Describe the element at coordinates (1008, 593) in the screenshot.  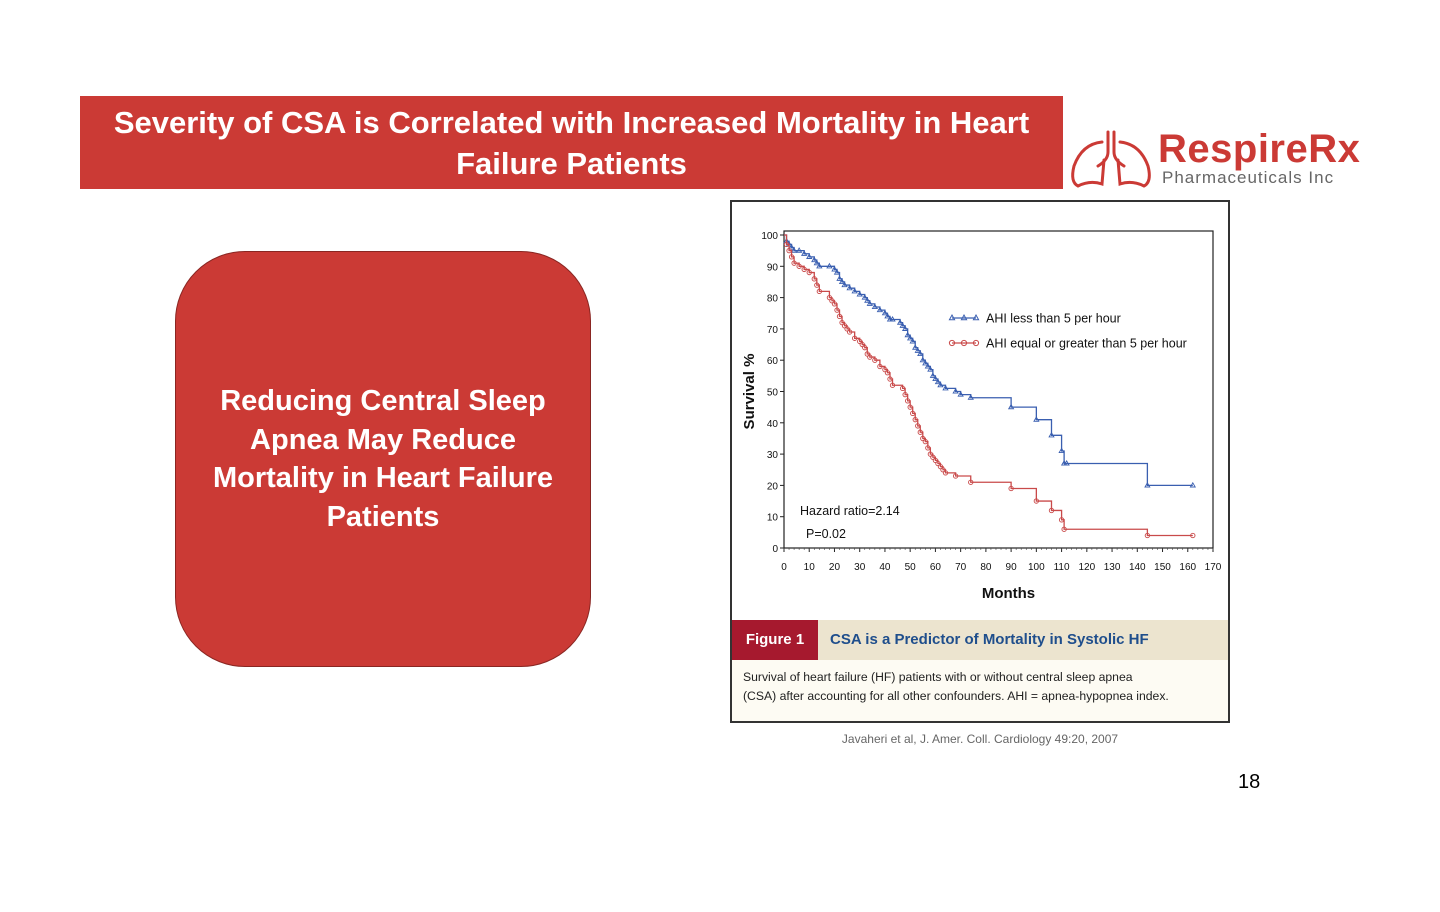
I see `x-axis-label: Months` at that location.